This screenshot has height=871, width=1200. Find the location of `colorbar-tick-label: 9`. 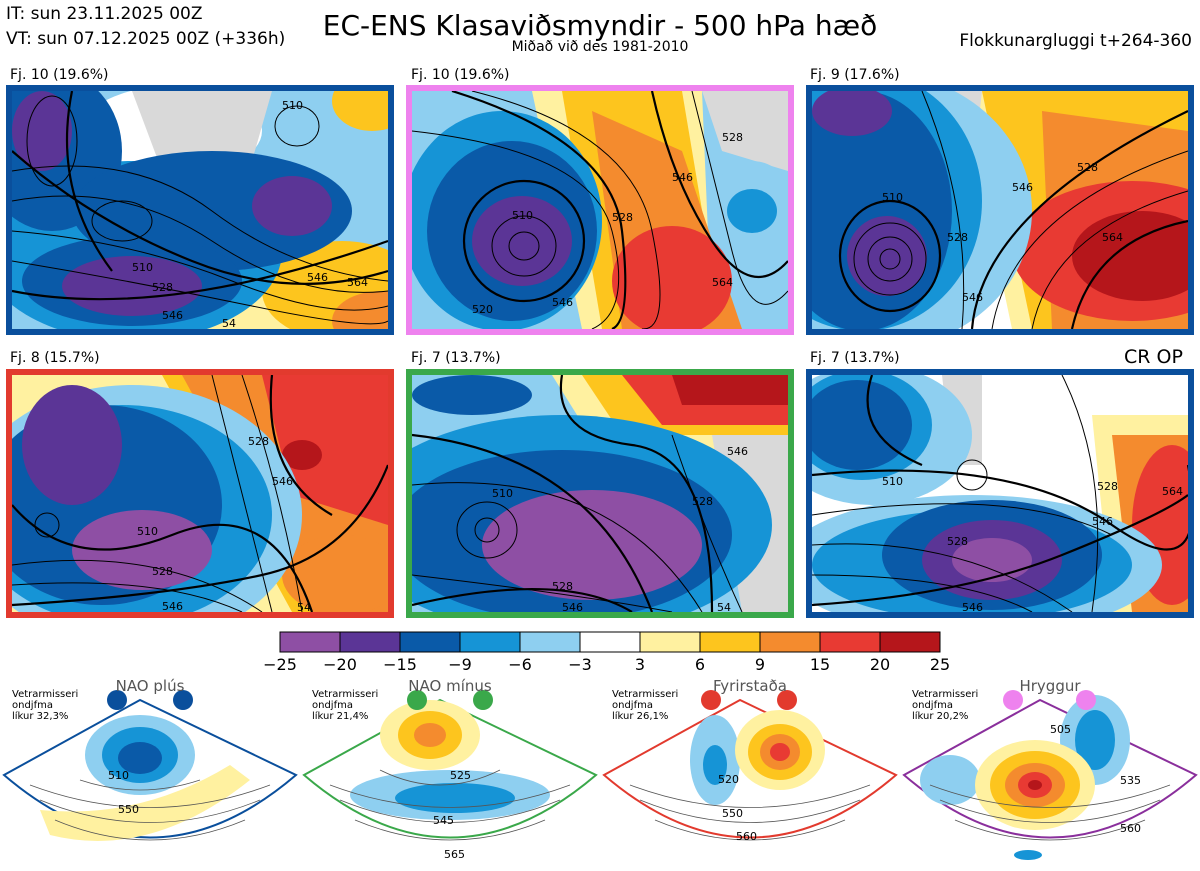

colorbar-tick-label: 9 is located at coordinates (760, 664).